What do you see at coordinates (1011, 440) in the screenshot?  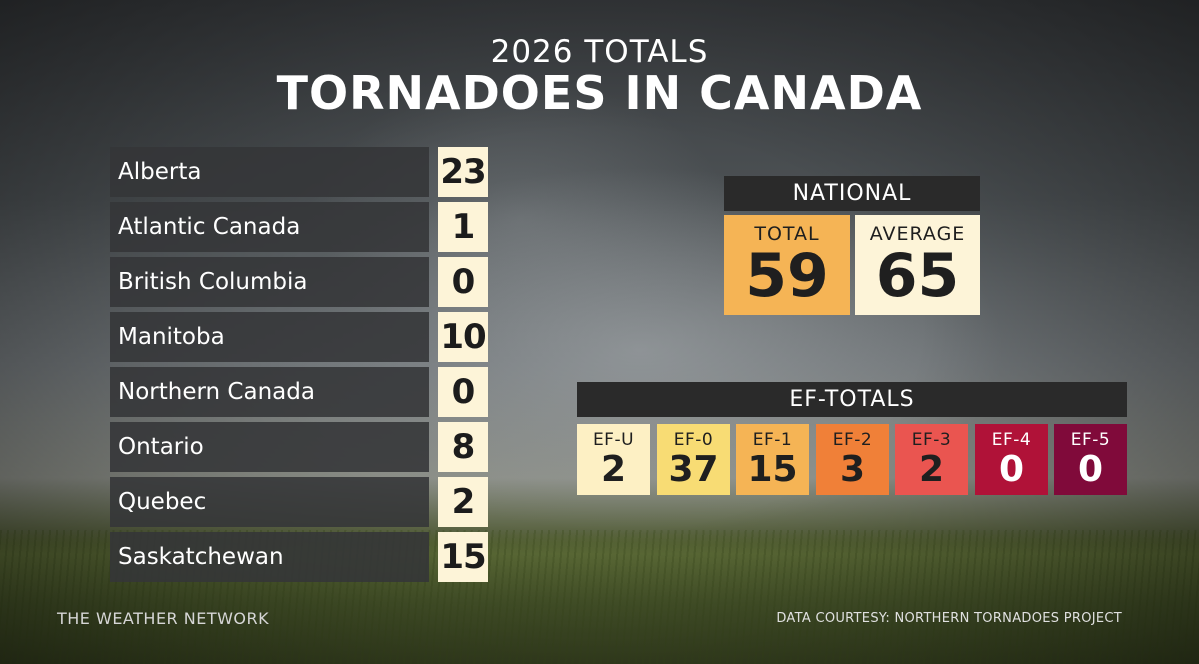 I see `ef-label: EF-4` at bounding box center [1011, 440].